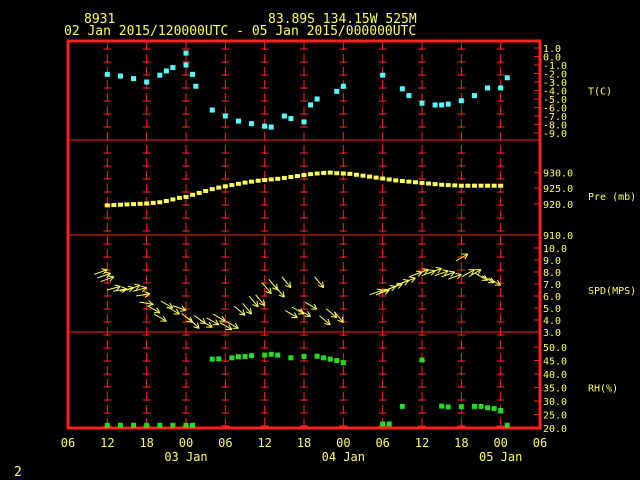  I want to click on y-tick-label: 3.0, so click(552, 333).